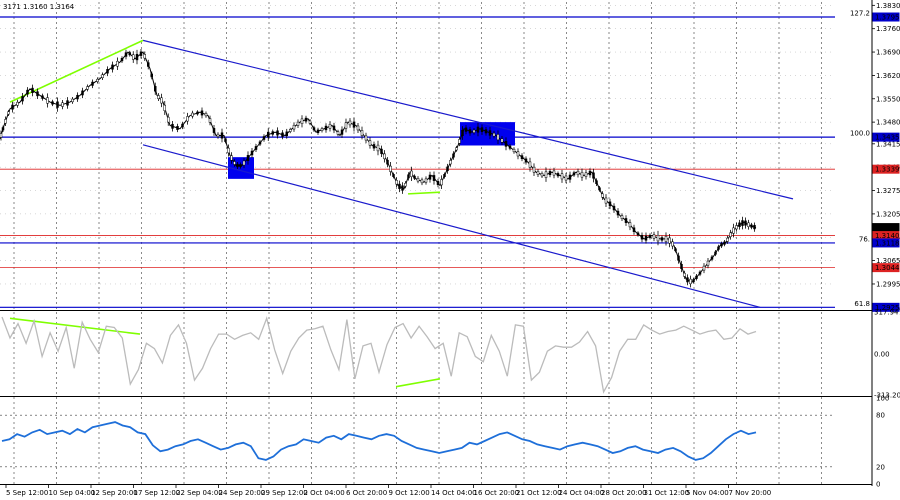 This screenshot has width=900, height=500. What do you see at coordinates (750, 493) in the screenshot?
I see `x-tick-label: 7 Nov 20:00` at bounding box center [750, 493].